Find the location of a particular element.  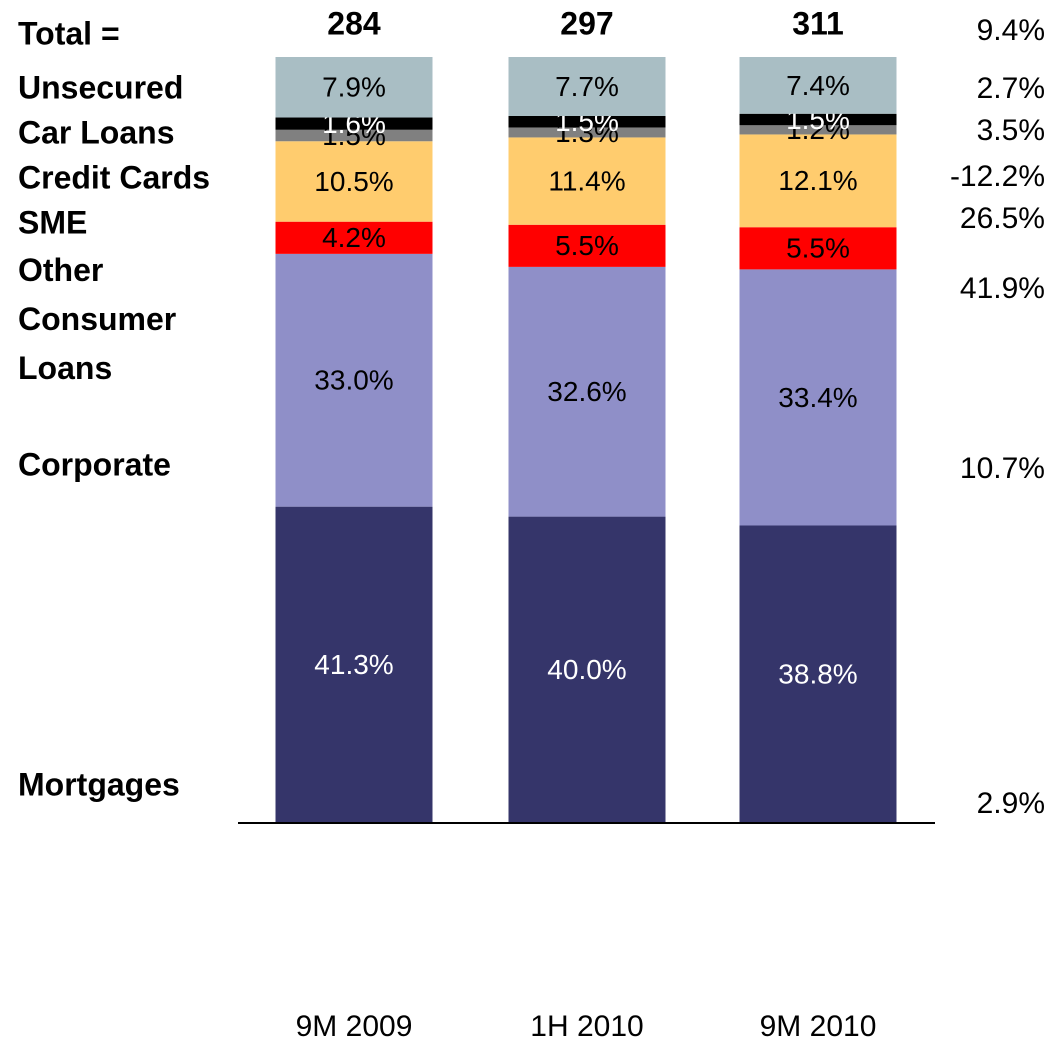

total-label: 297 is located at coordinates (586, 23).